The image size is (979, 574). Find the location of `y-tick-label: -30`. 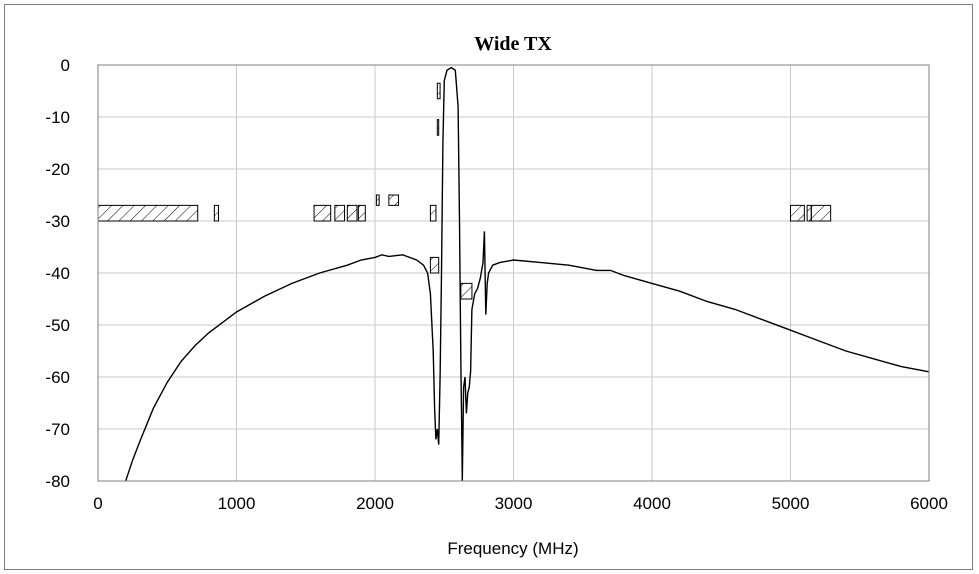

y-tick-label: -30 is located at coordinates (57, 221).